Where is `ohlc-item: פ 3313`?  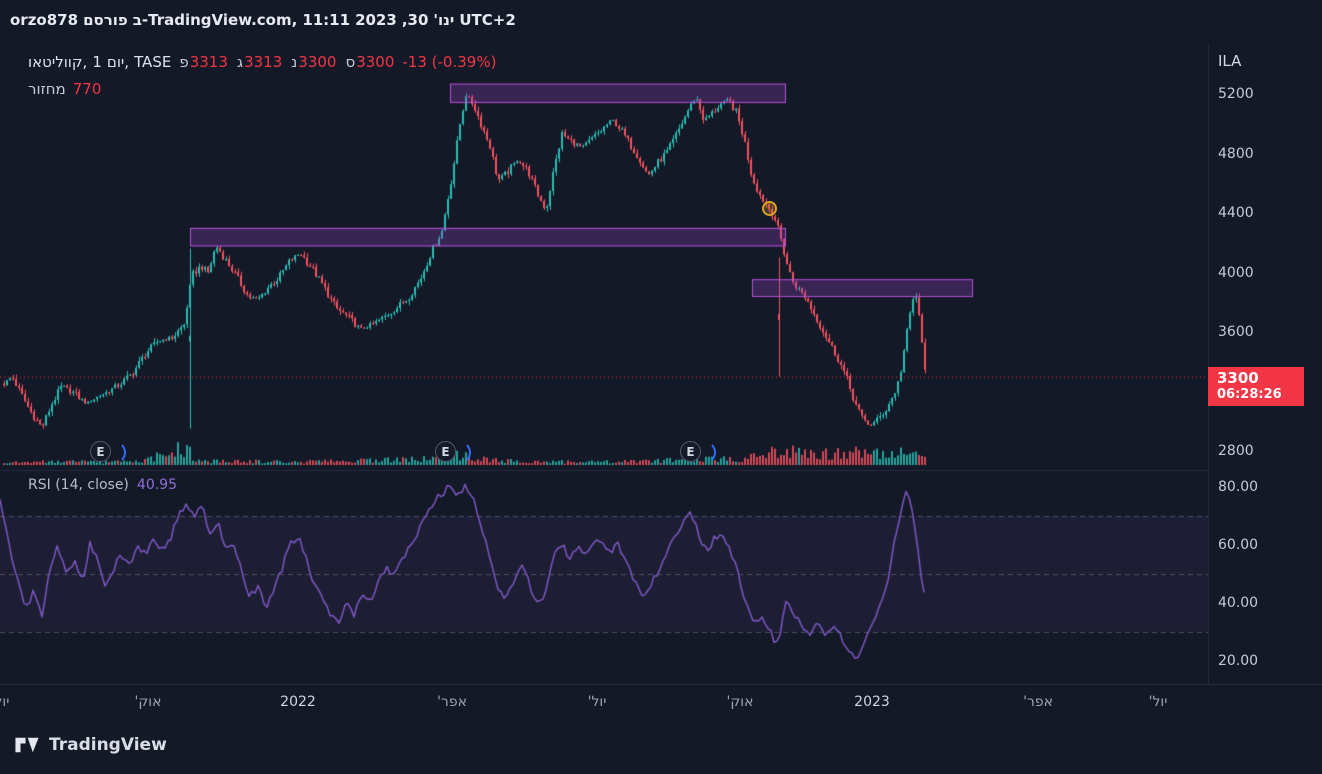 ohlc-item: פ 3313 is located at coordinates (203, 62).